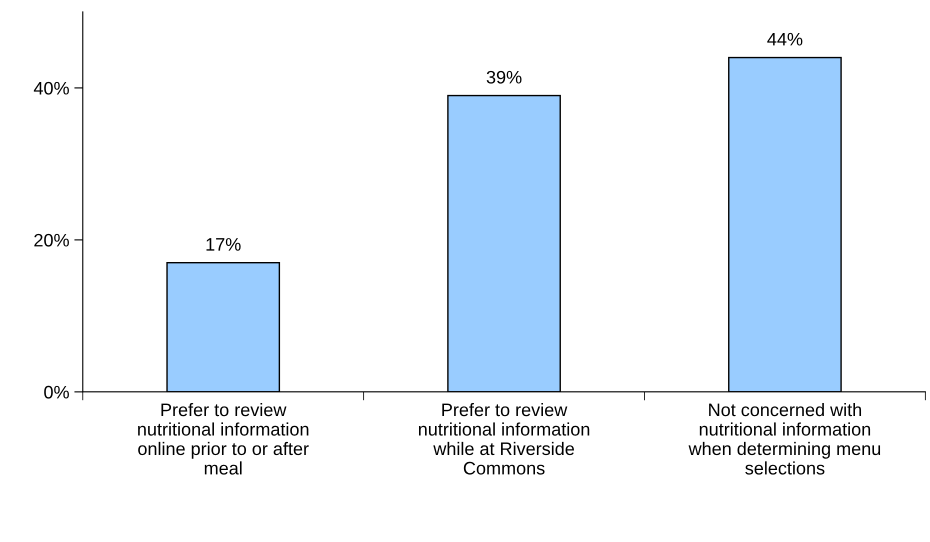 This screenshot has height=542, width=930. I want to click on data-label: 39%, so click(504, 77).